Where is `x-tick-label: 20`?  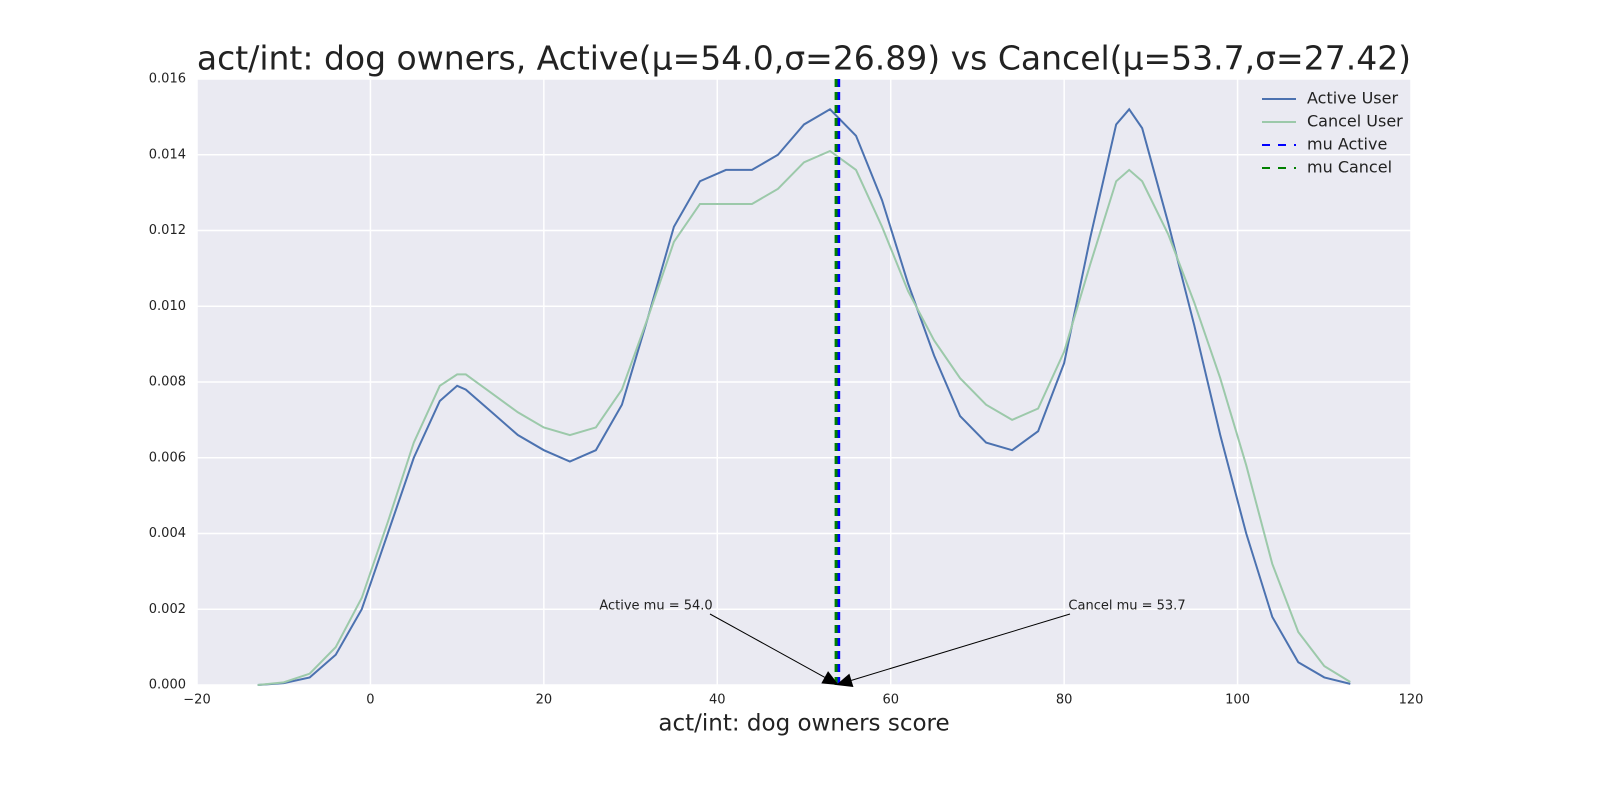
x-tick-label: 20 is located at coordinates (544, 700).